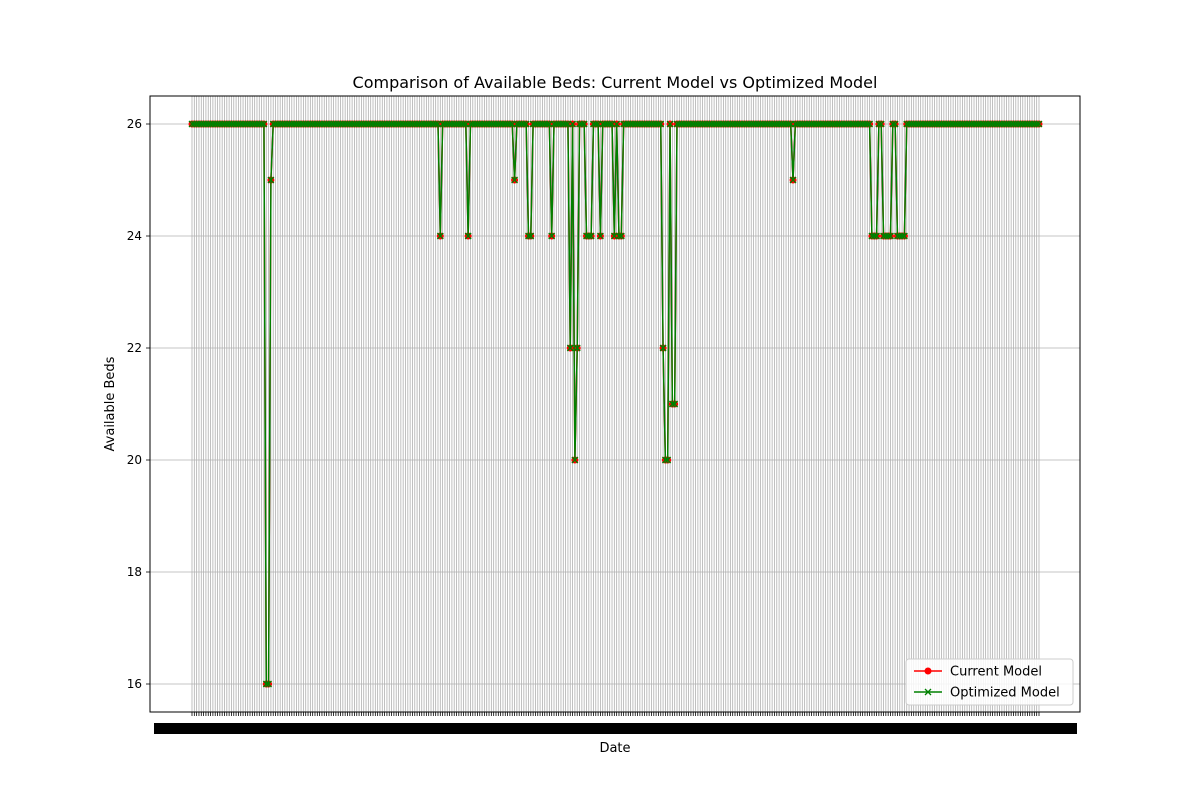 The height and width of the screenshot is (800, 1200). I want to click on legend-item-optimized-model: Optimized Model, so click(987, 693).